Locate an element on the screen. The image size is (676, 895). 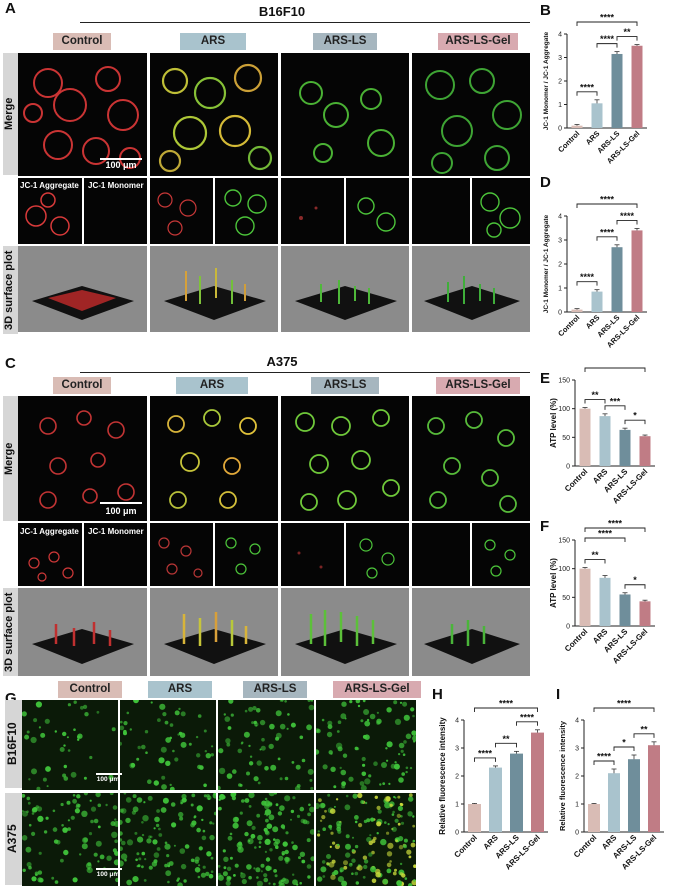
group-label-ars-ls-gel-c: ARS-LS-Gel is located at coordinates (478, 385).